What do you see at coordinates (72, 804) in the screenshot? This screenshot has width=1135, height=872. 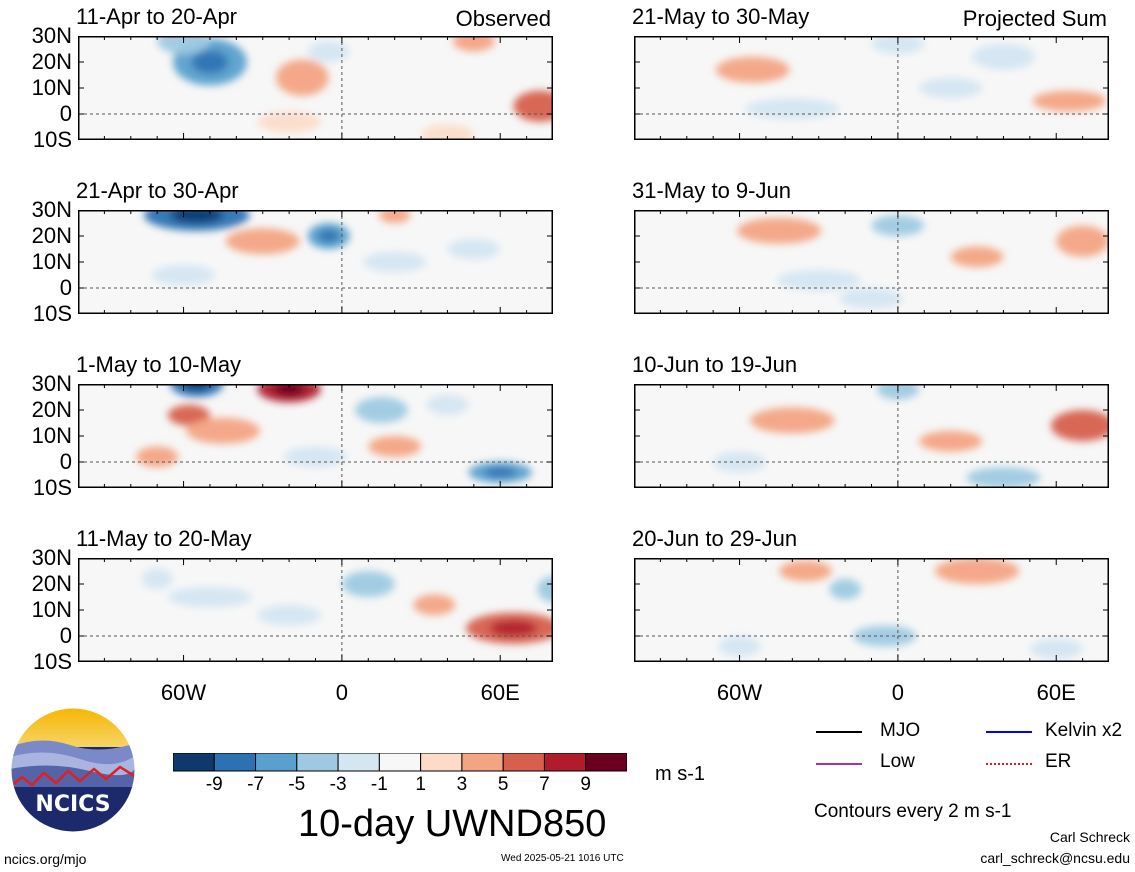 I see `logo-text: NCICS` at bounding box center [72, 804].